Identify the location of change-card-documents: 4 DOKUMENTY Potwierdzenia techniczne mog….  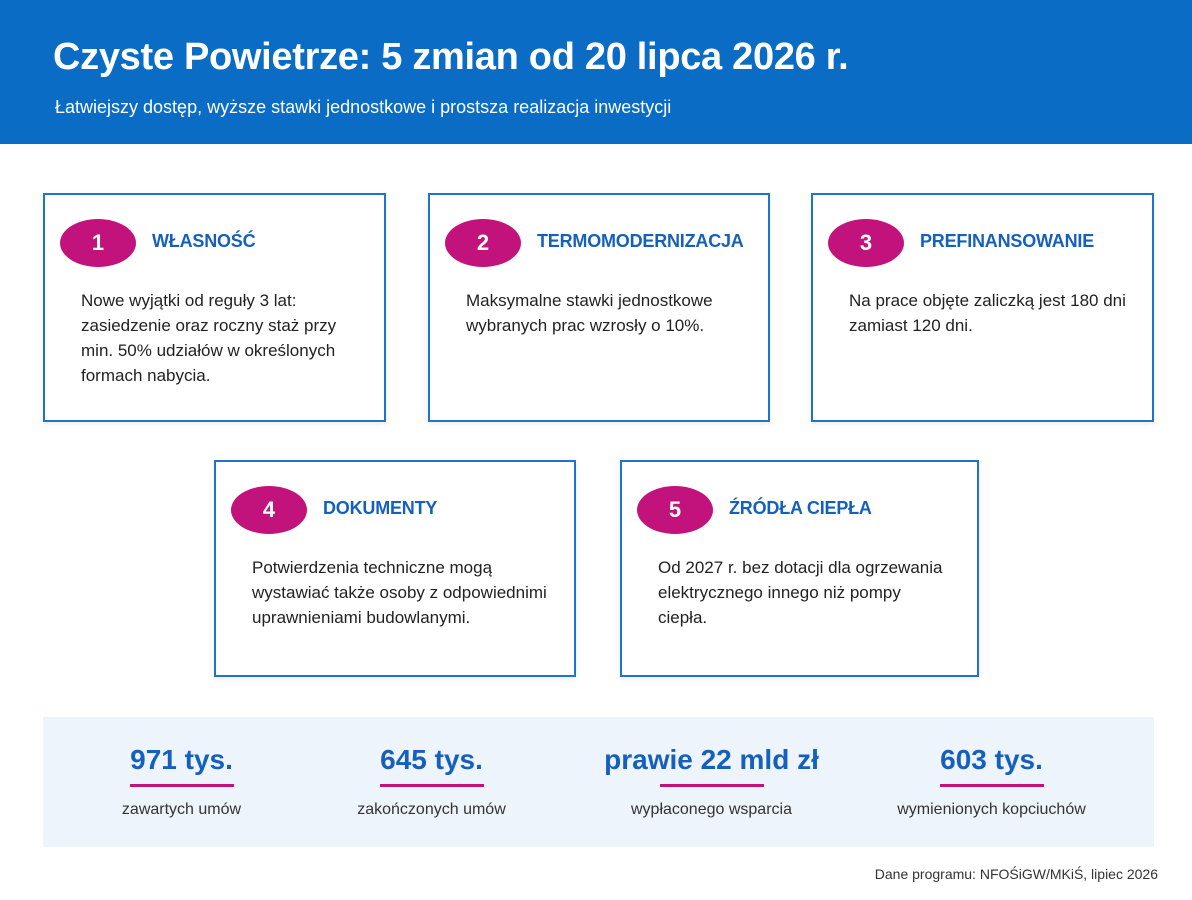
(395, 568).